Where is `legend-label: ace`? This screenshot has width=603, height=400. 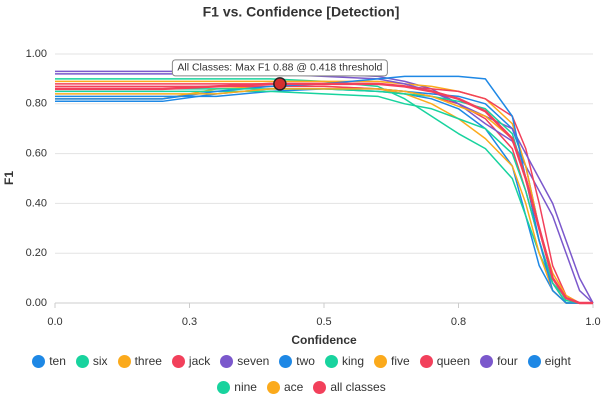 legend-label: ace is located at coordinates (293, 387).